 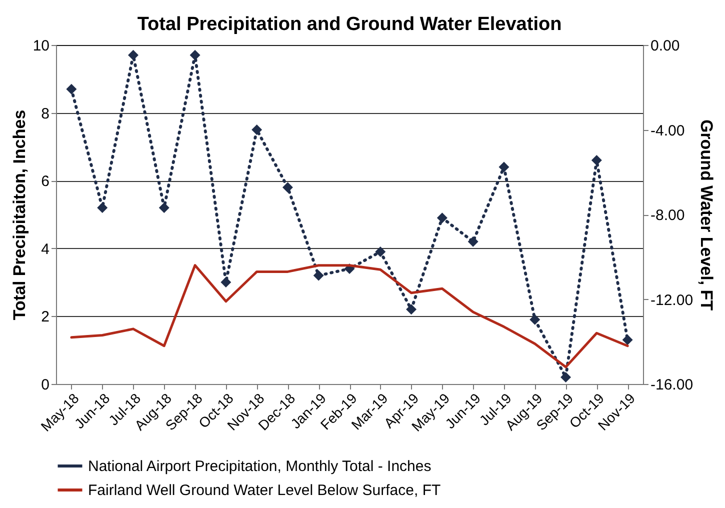 I want to click on y2-tick-label: -16.00, so click(x=672, y=385).